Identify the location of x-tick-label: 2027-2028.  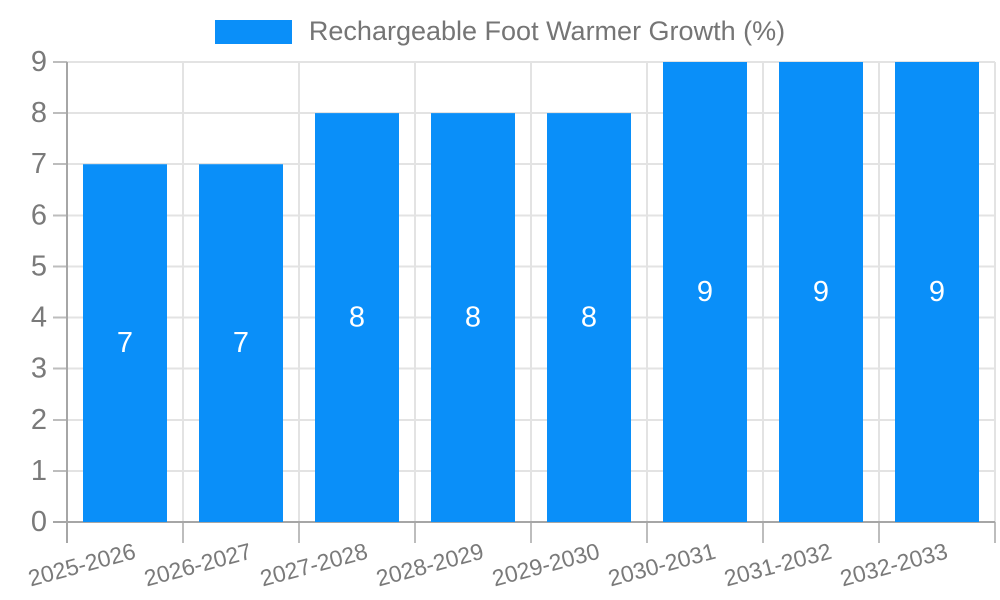
(313, 565).